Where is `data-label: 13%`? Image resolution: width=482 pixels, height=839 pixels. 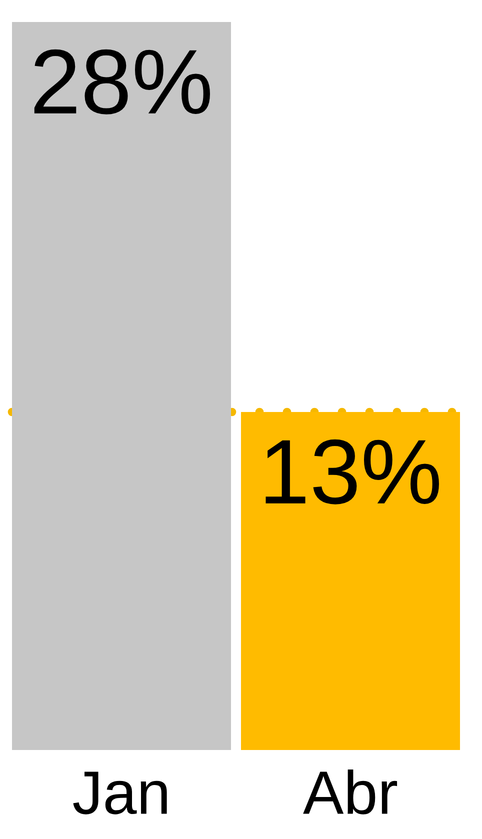 data-label: 13% is located at coordinates (352, 471).